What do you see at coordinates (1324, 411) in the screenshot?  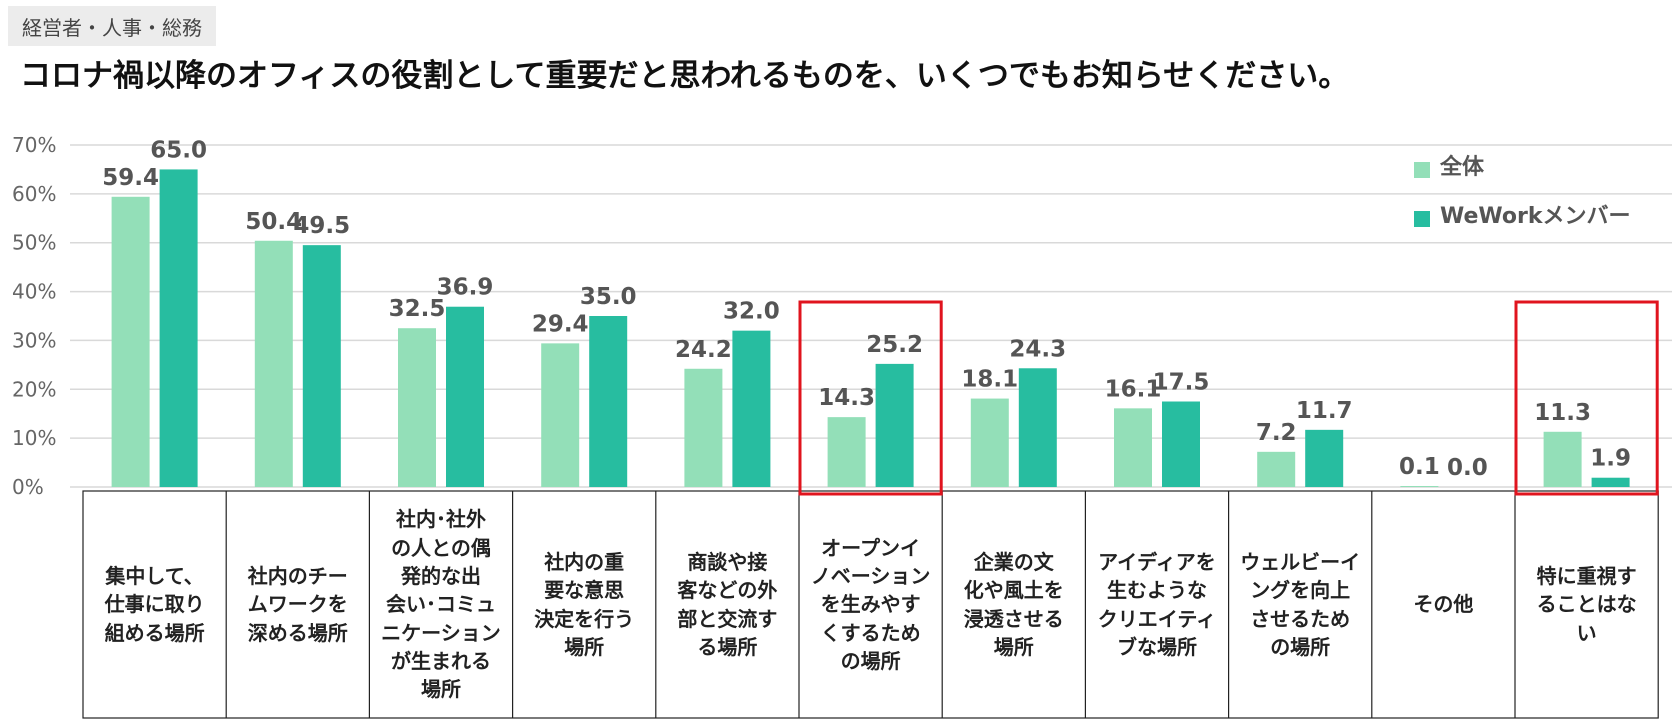 I see `data-label-wework: 11.7` at bounding box center [1324, 411].